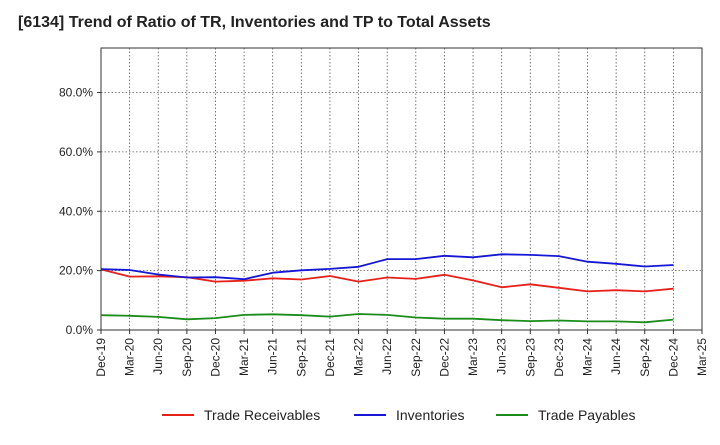 Image resolution: width=720 pixels, height=445 pixels. What do you see at coordinates (76, 93) in the screenshot?
I see `y-tick-label: 80.0%` at bounding box center [76, 93].